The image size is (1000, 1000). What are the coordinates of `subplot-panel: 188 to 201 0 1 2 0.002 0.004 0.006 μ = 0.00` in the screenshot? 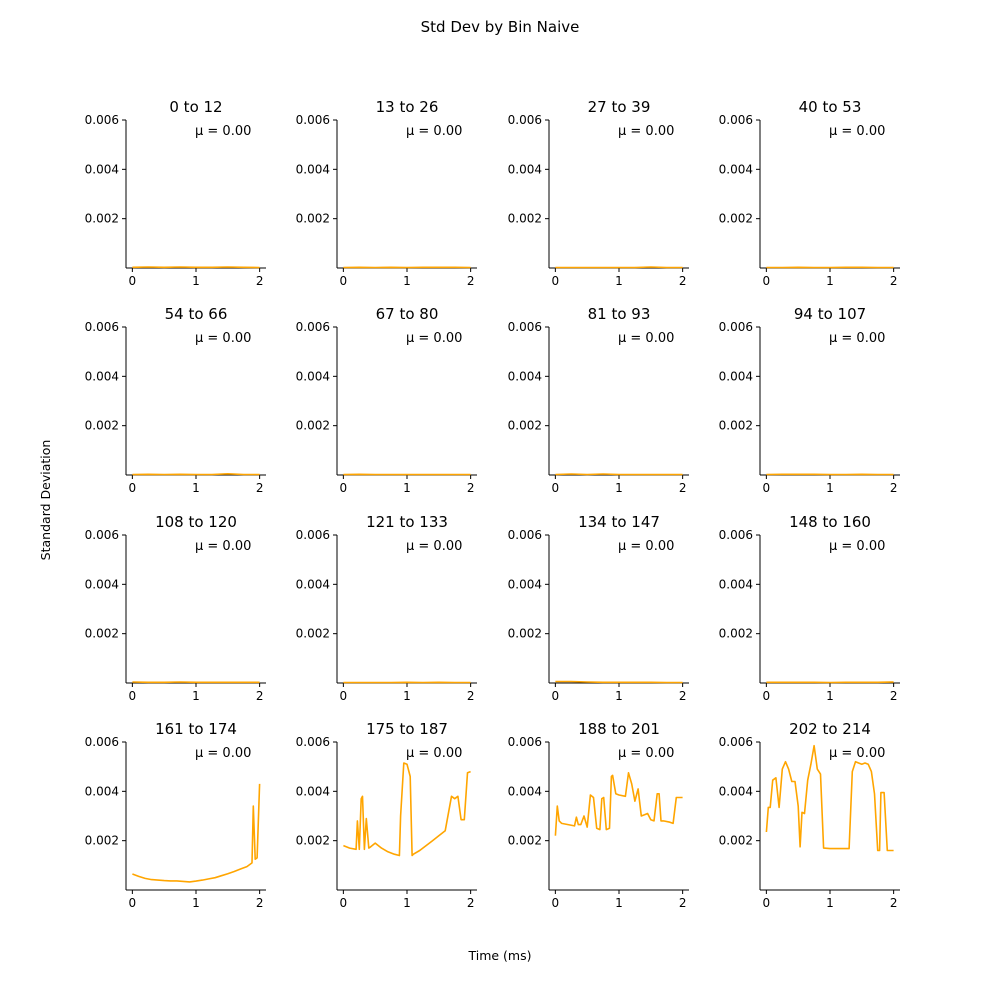 It's located at (598, 815).